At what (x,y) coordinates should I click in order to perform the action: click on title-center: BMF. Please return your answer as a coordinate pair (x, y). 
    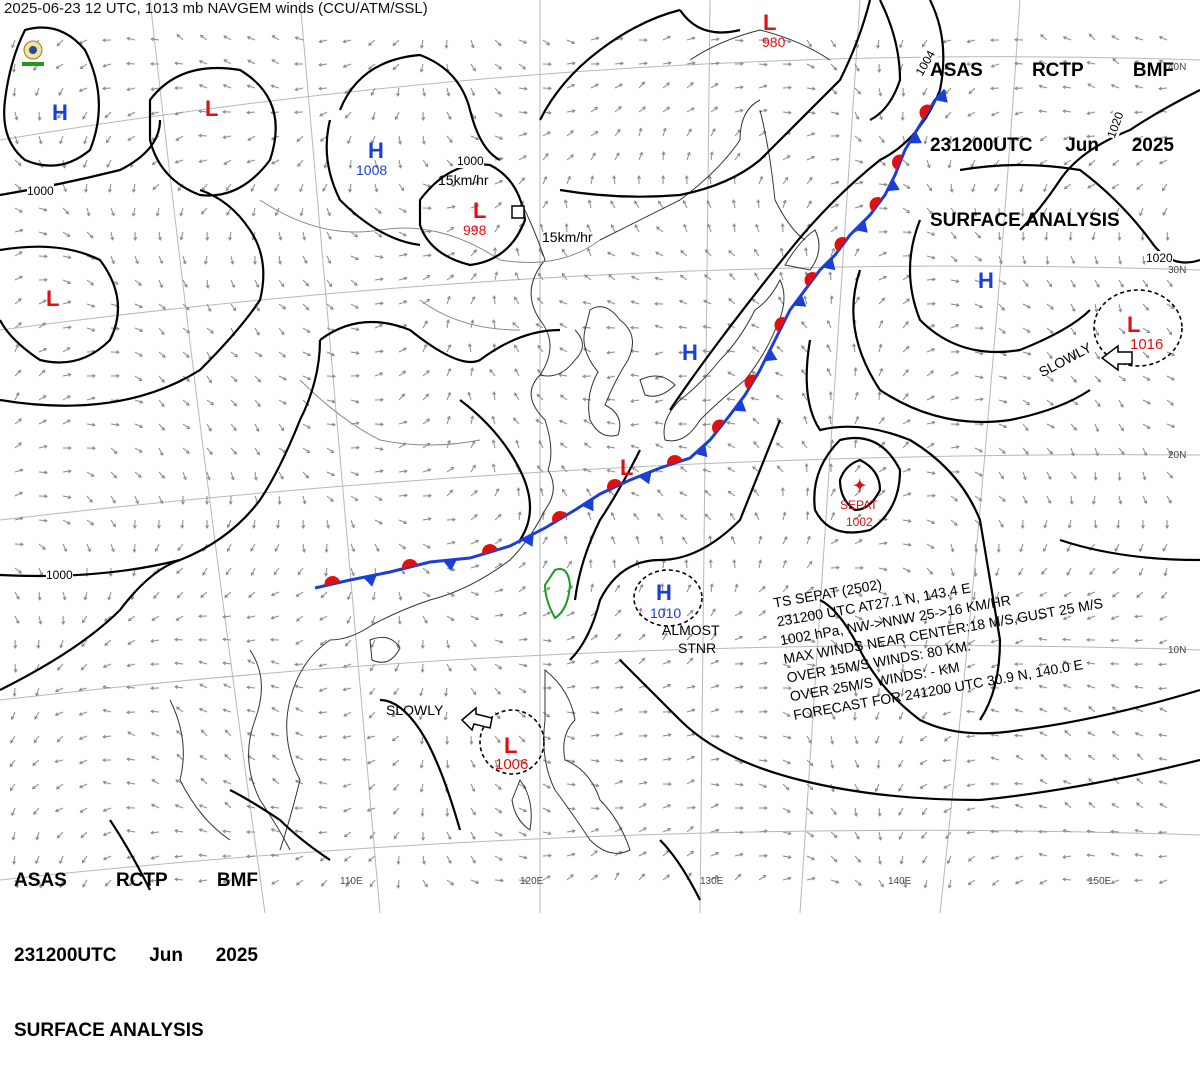
    Looking at the image, I should click on (237, 880).